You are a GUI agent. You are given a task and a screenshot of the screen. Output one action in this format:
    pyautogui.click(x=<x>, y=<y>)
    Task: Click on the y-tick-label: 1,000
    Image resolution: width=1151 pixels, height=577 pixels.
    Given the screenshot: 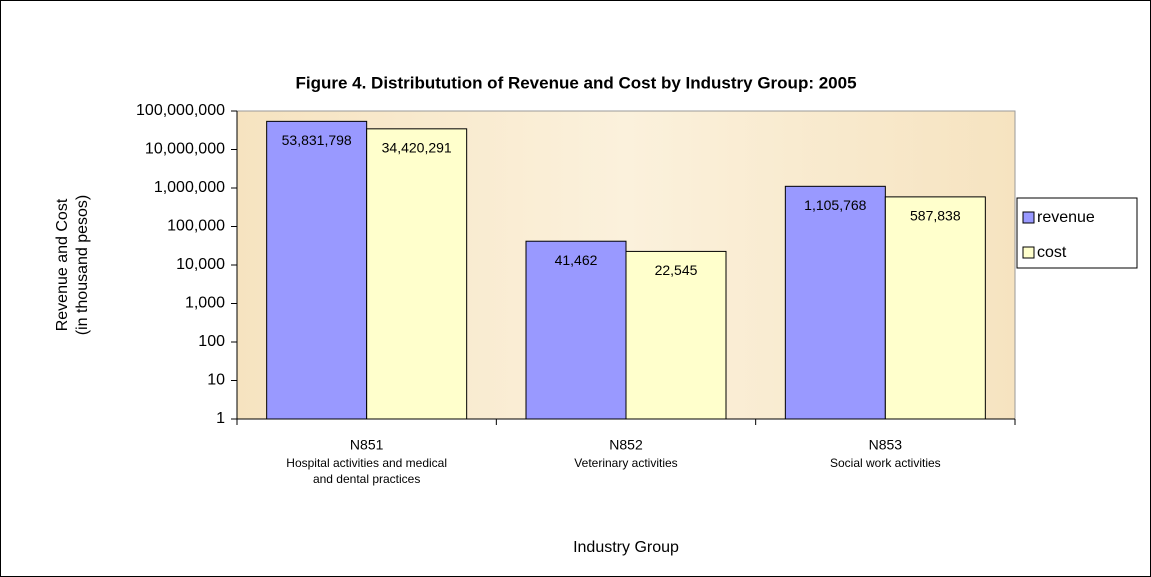 What is the action you would take?
    pyautogui.click(x=205, y=303)
    